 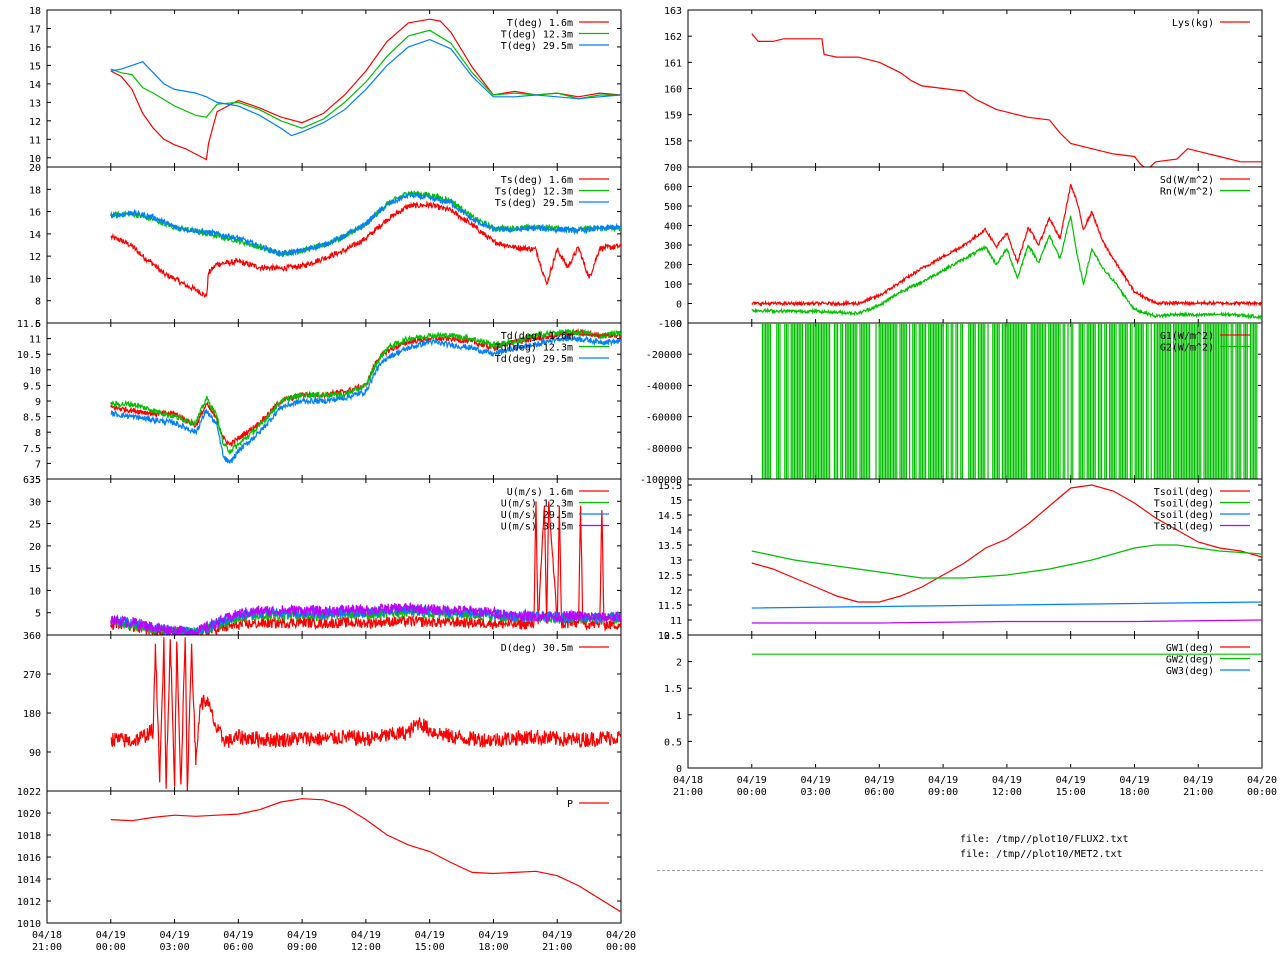 What do you see at coordinates (38, 302) in the screenshot?
I see `surface-temperature-ytick-label: 8` at bounding box center [38, 302].